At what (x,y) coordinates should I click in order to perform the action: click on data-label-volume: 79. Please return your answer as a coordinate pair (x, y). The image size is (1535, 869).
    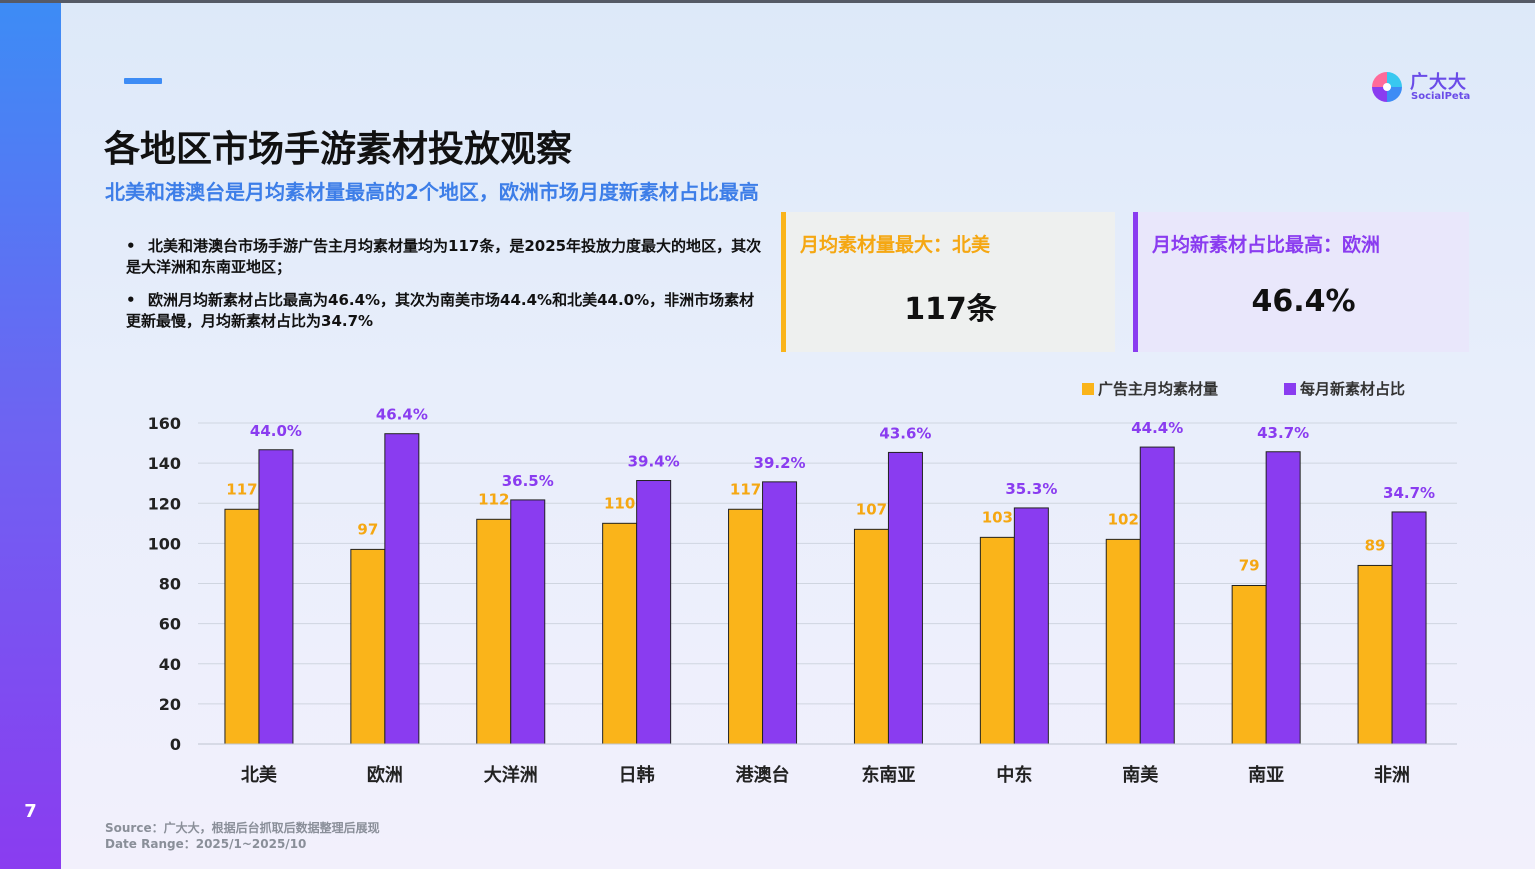
    Looking at the image, I should click on (1249, 566).